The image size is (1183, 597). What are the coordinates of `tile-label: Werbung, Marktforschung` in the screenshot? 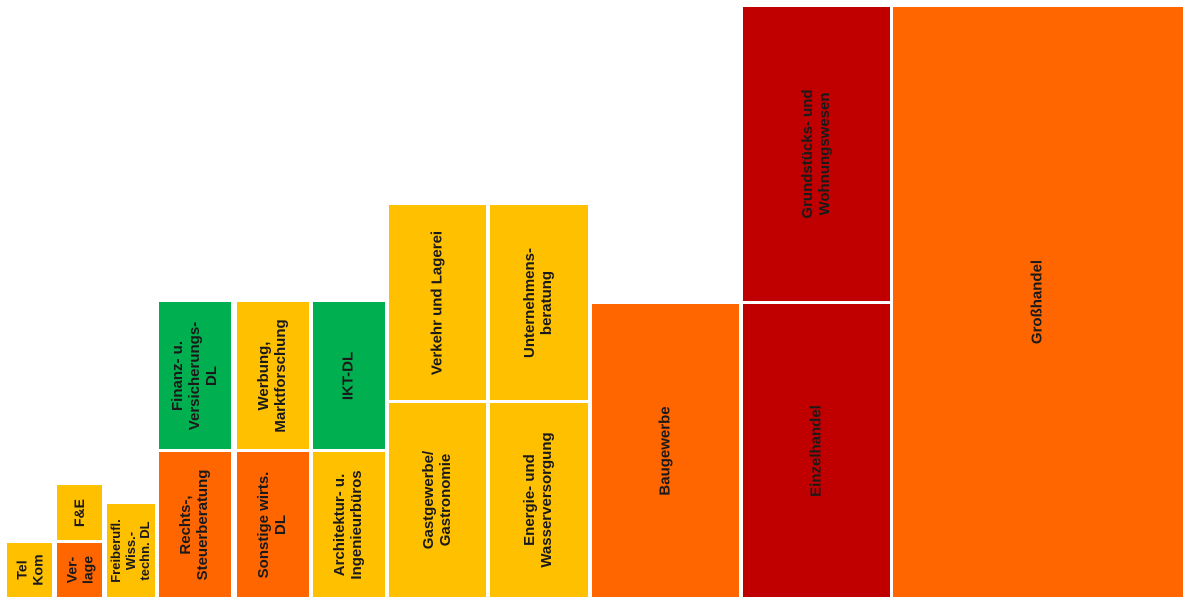 It's located at (272, 375).